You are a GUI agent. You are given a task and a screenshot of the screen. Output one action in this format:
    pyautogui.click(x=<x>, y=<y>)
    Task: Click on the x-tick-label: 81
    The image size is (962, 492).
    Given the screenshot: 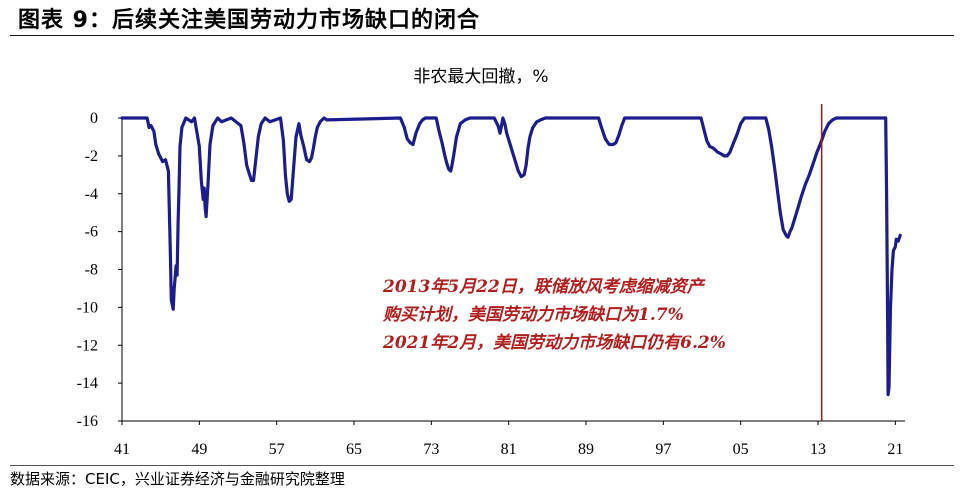 What is the action you would take?
    pyautogui.click(x=509, y=449)
    